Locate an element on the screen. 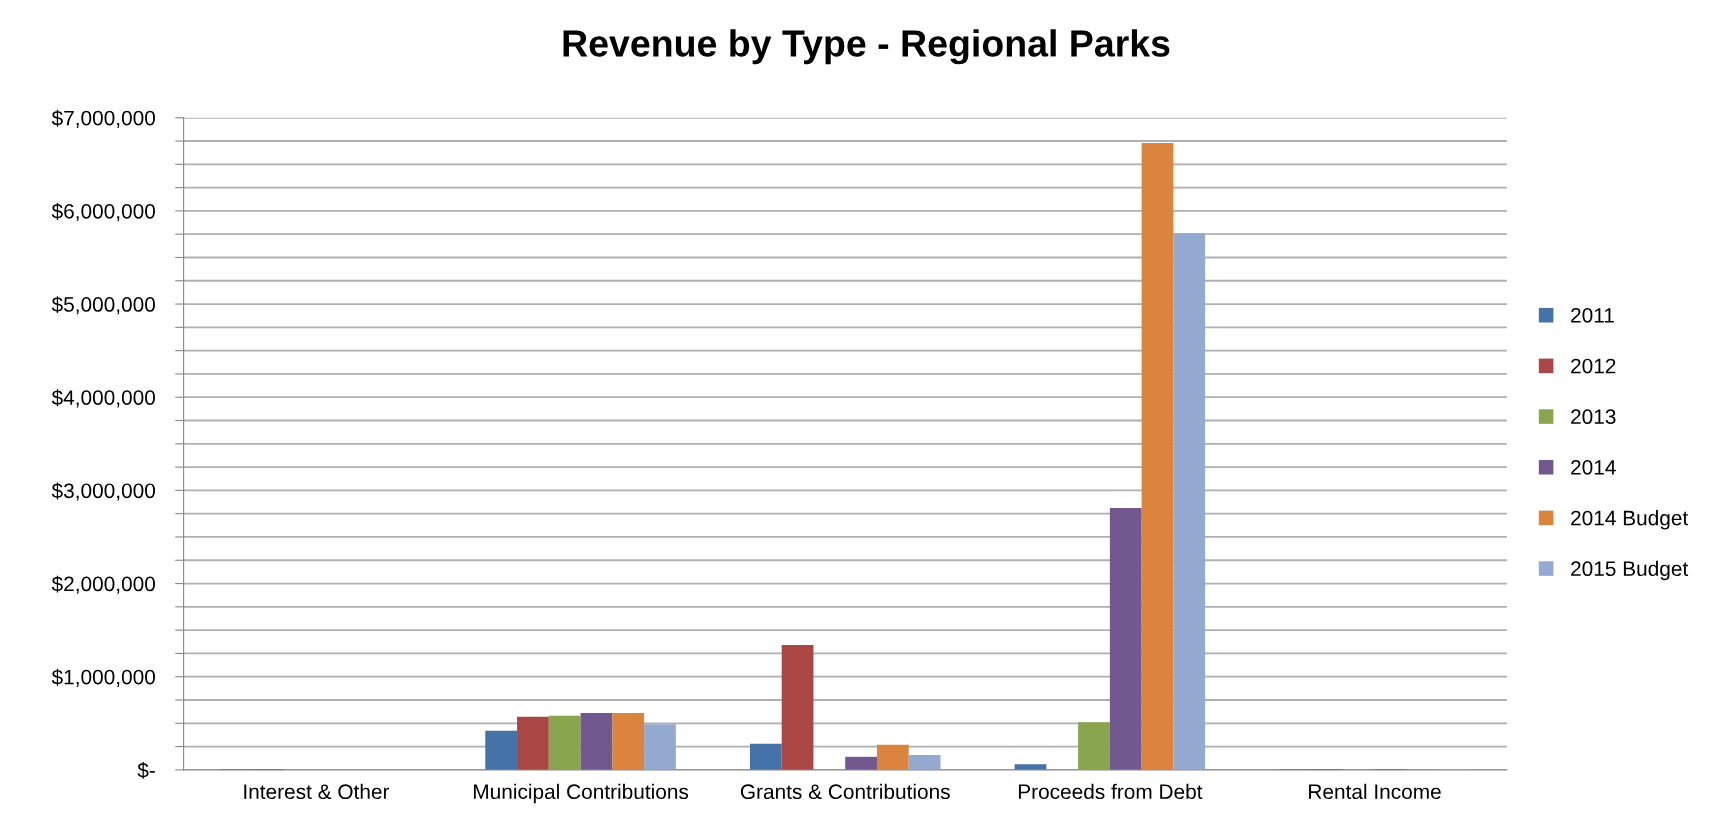  y-tick-label: $2,000,000 is located at coordinates (103, 584).